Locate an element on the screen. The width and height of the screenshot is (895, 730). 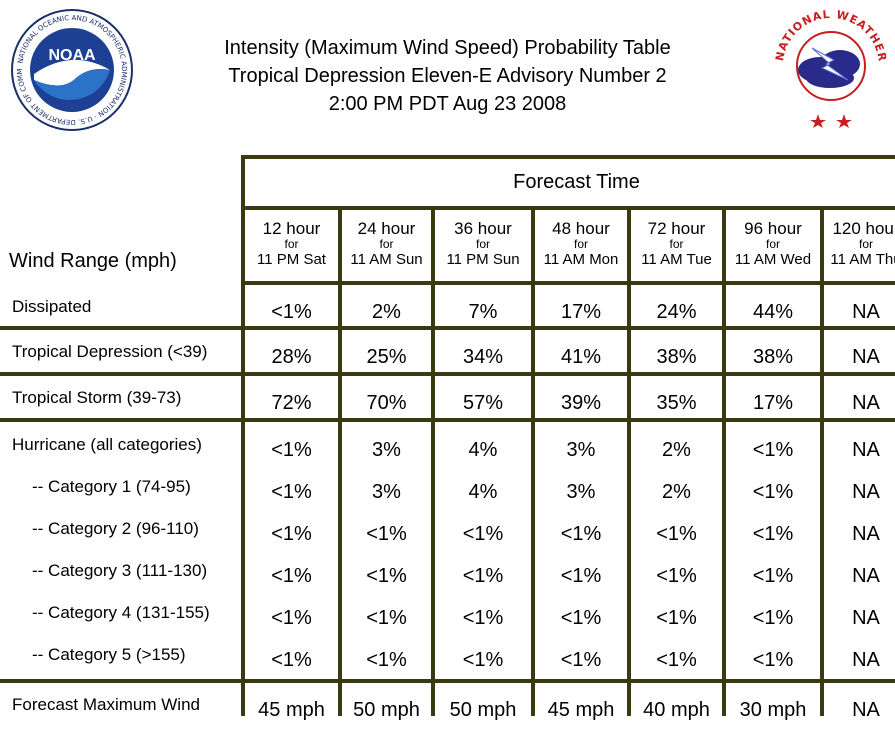
row-label-category-4: -- Category 4 (131-155) is located at coordinates (121, 612).